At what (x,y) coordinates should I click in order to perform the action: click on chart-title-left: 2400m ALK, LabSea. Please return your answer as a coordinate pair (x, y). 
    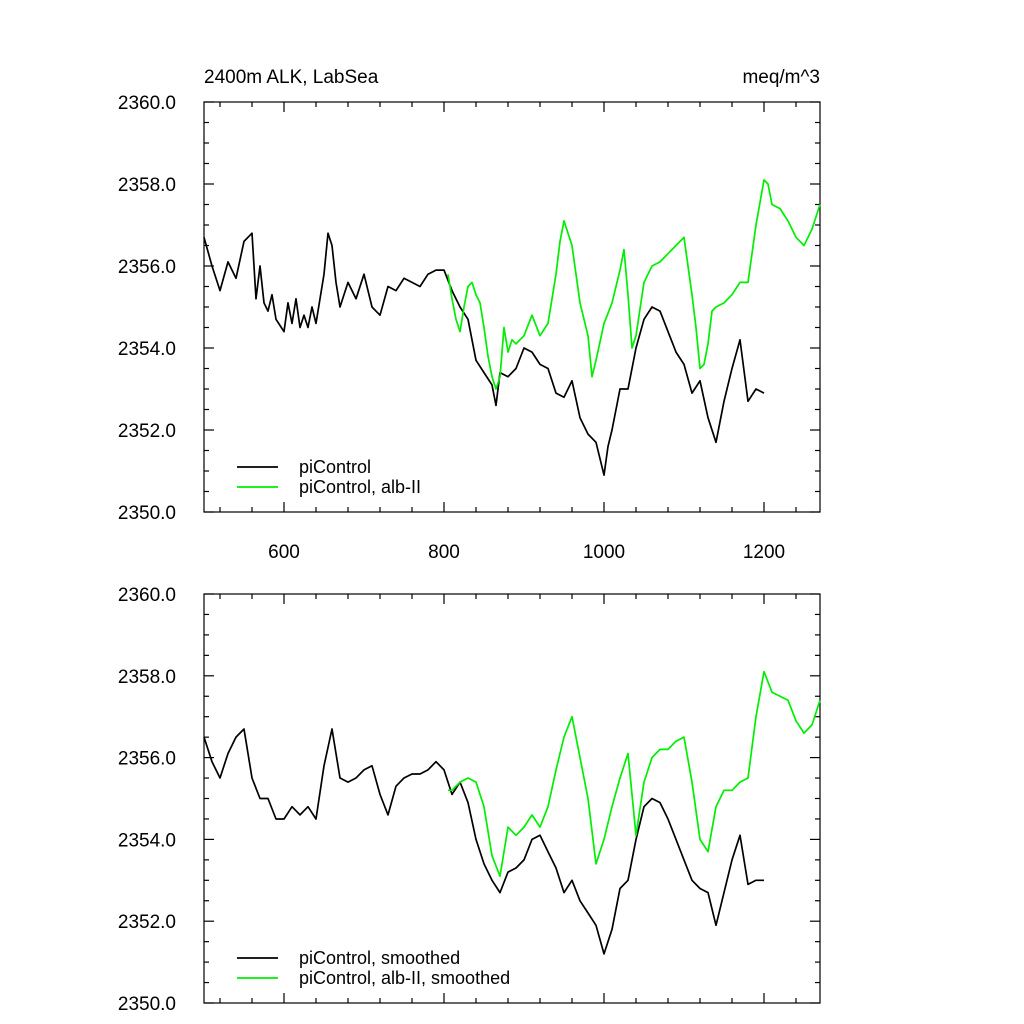
    Looking at the image, I should click on (291, 77).